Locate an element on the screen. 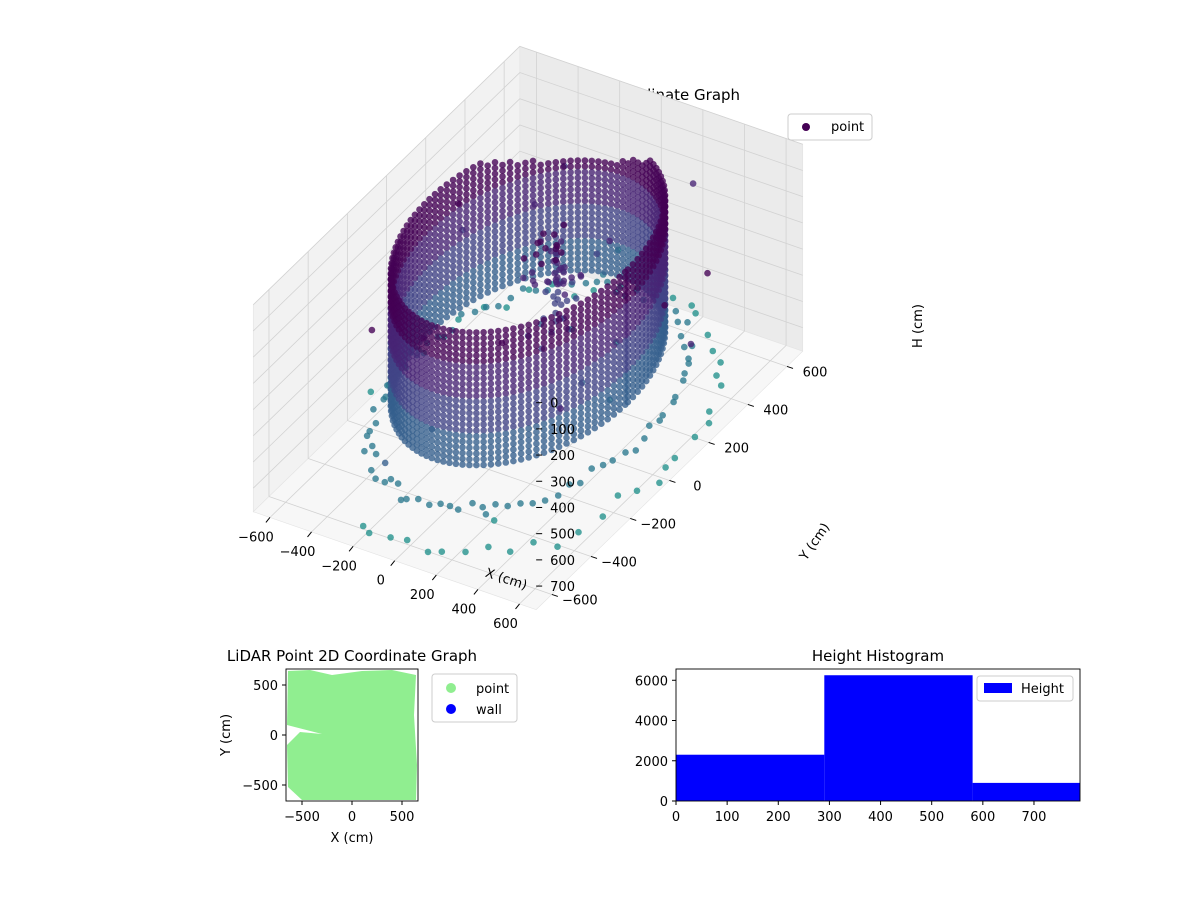 This screenshot has width=1200, height=900. x-tick-label: 700 is located at coordinates (1034, 817).